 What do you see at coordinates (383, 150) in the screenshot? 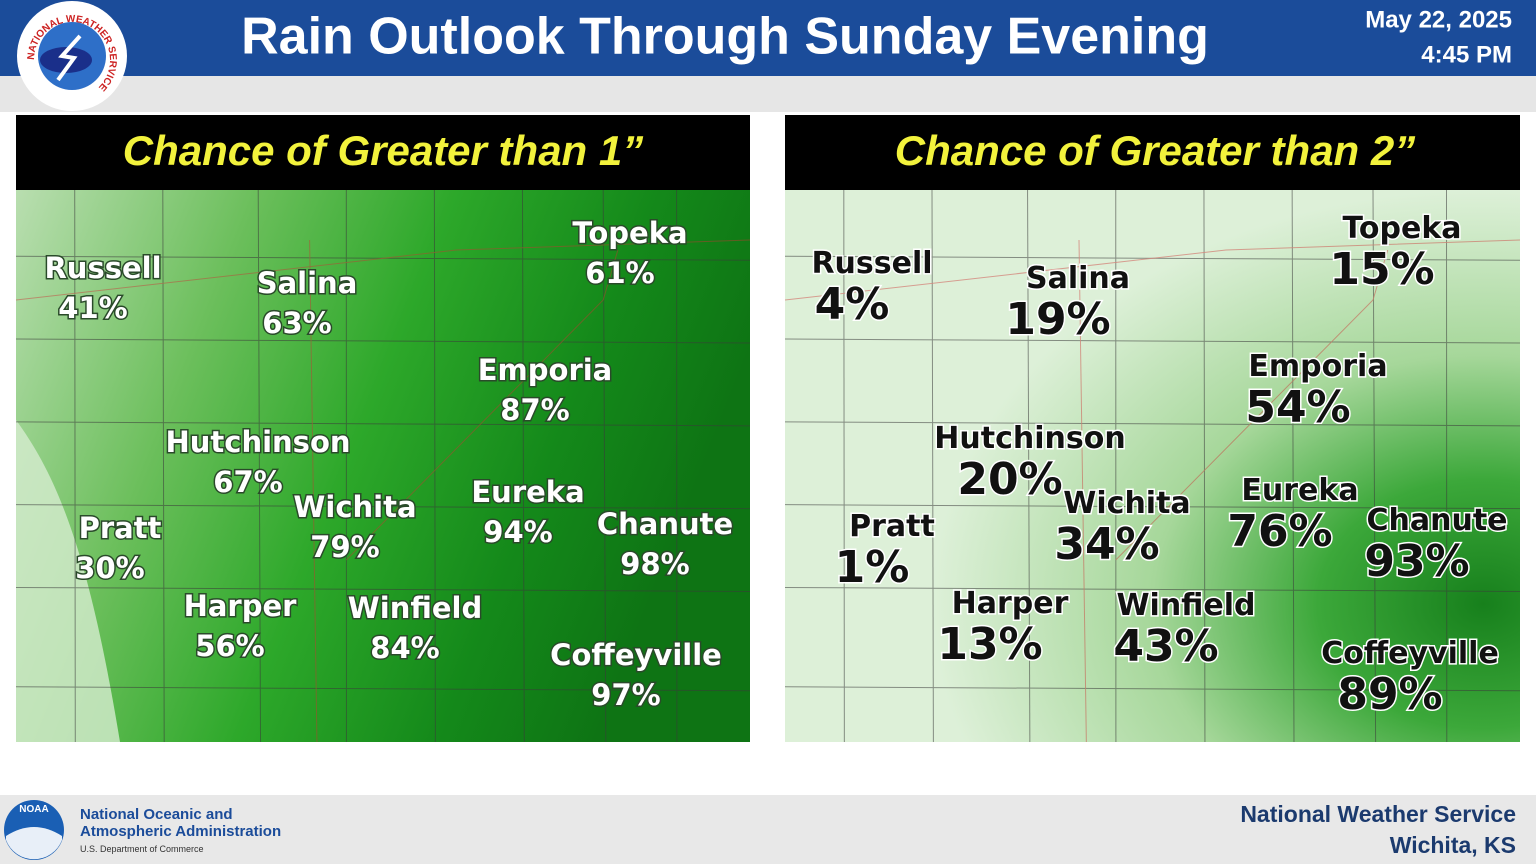
I see `panel-title: Chance of Greater than 1”` at bounding box center [383, 150].